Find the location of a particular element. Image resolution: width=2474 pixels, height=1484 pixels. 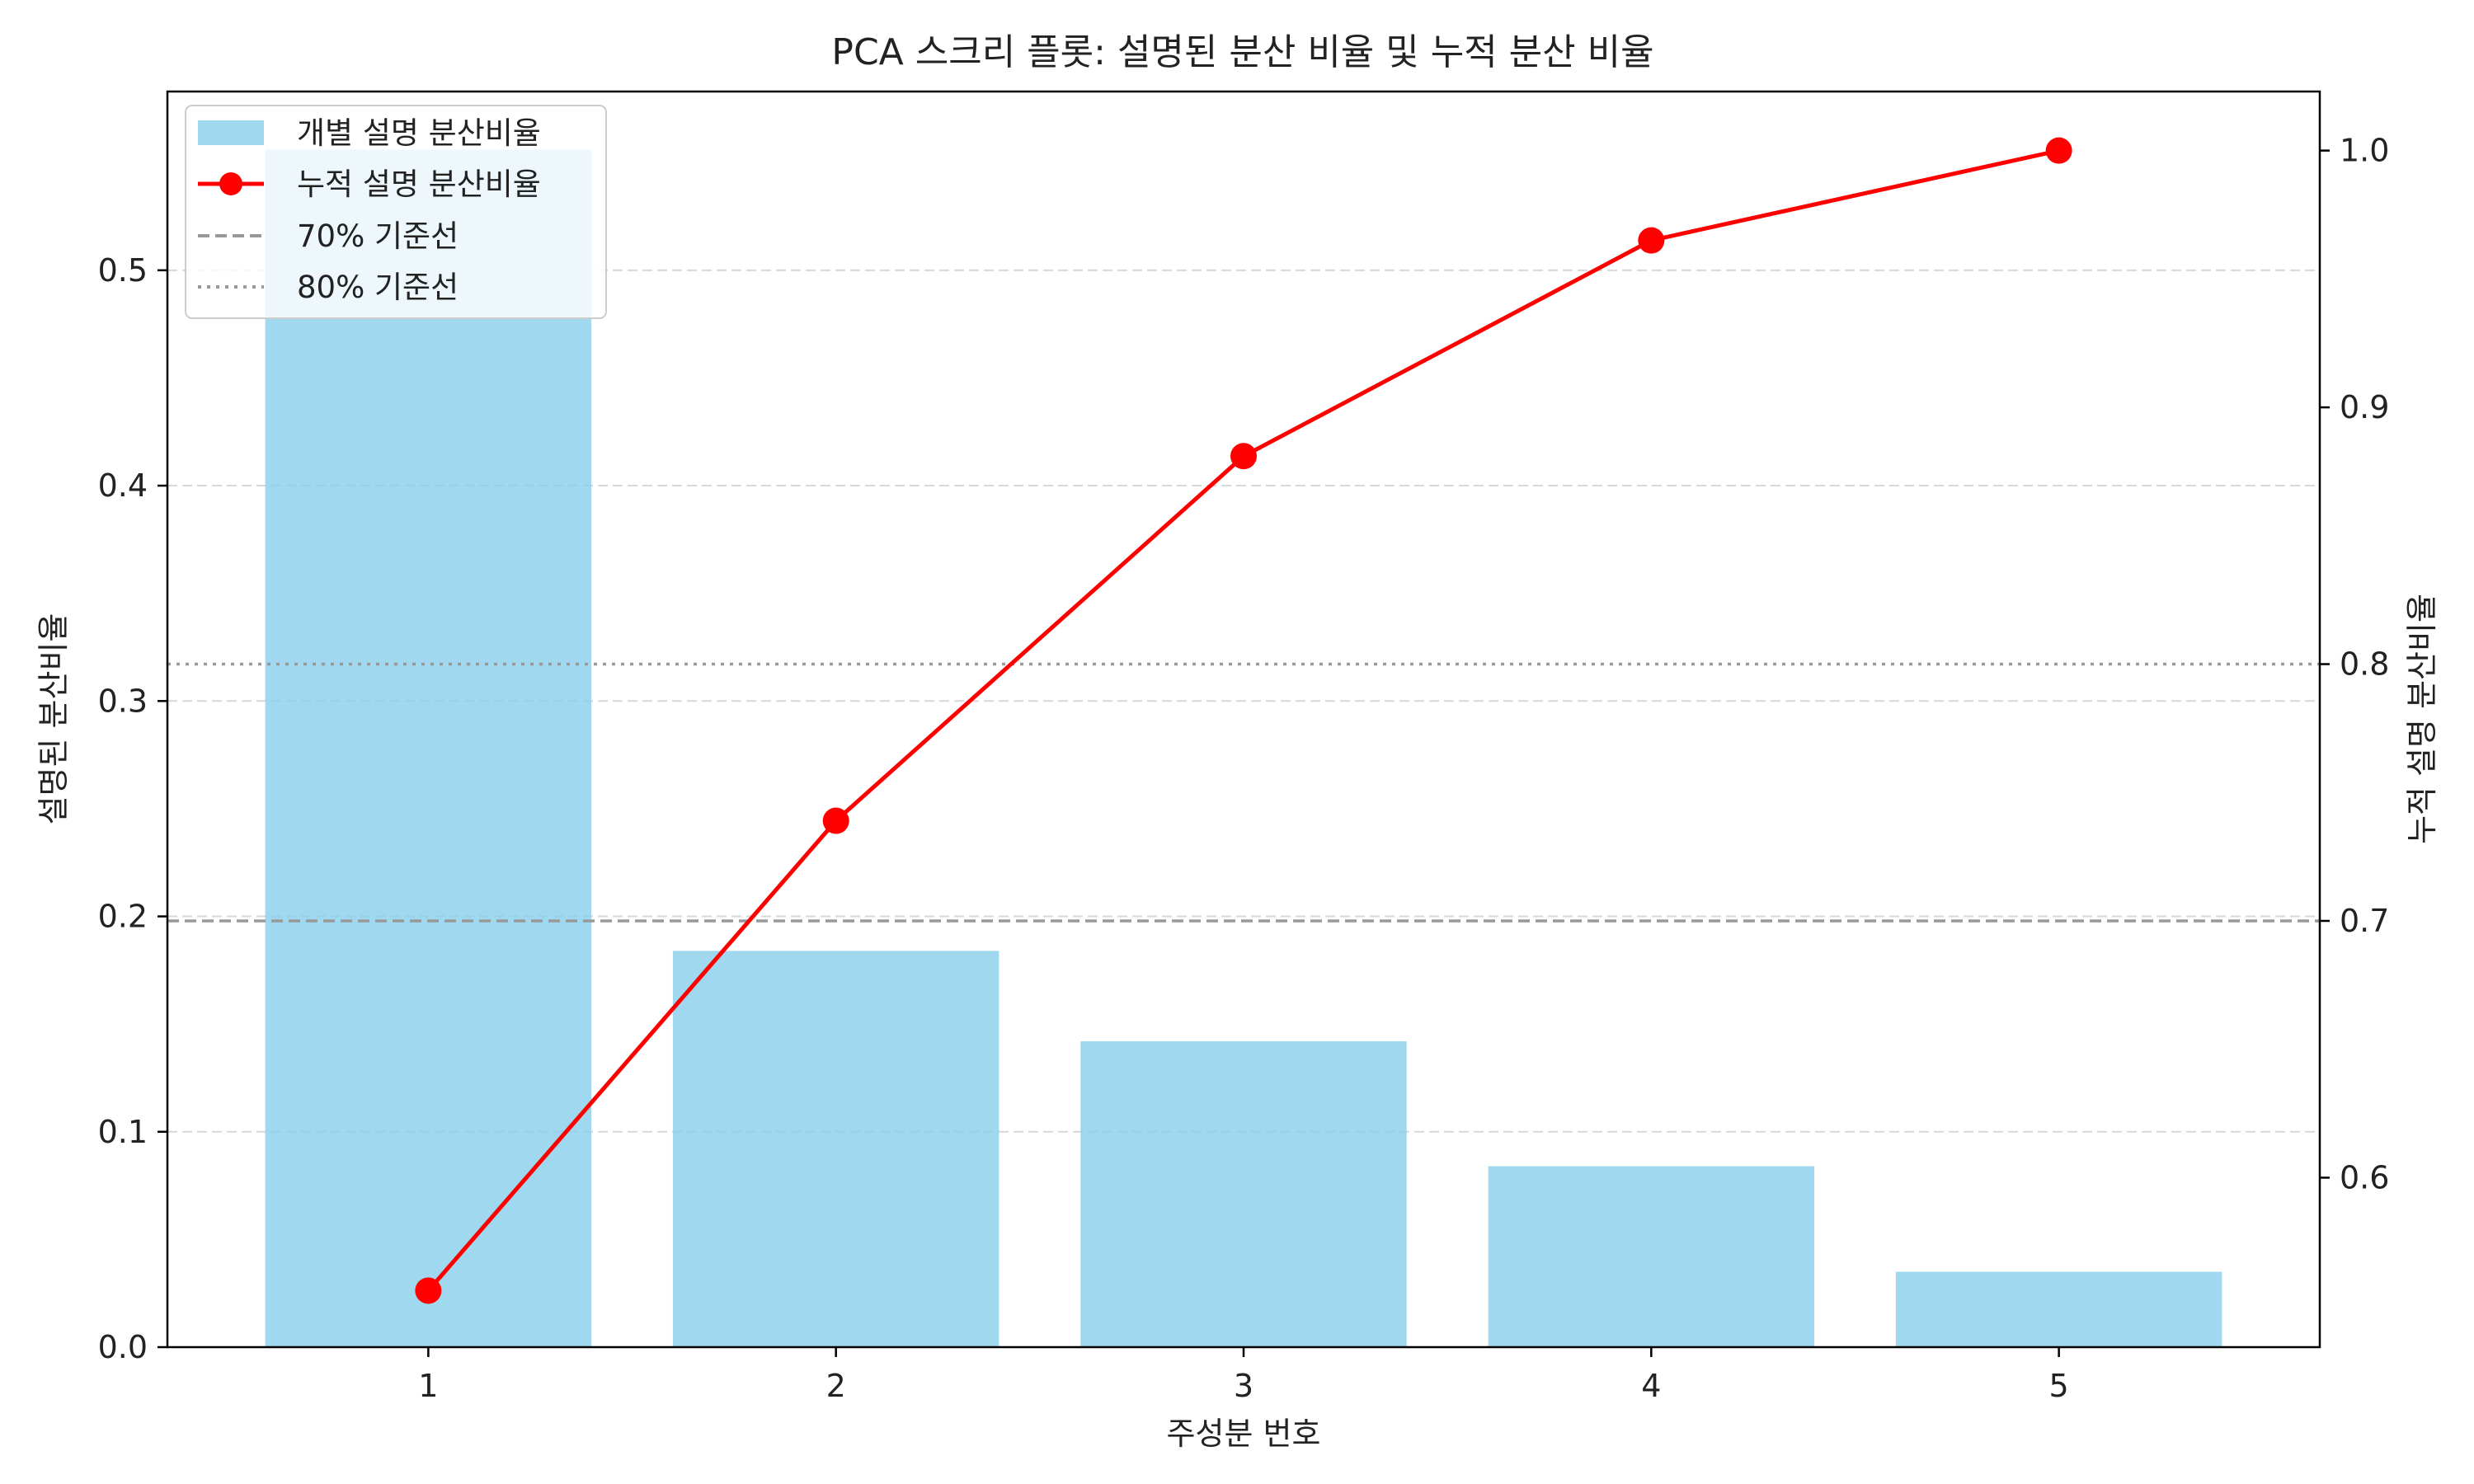

legend: 개별 설명 분산비율 누적 설명 분산비율 70% 기준선 80% 기준선 is located at coordinates (396, 212).